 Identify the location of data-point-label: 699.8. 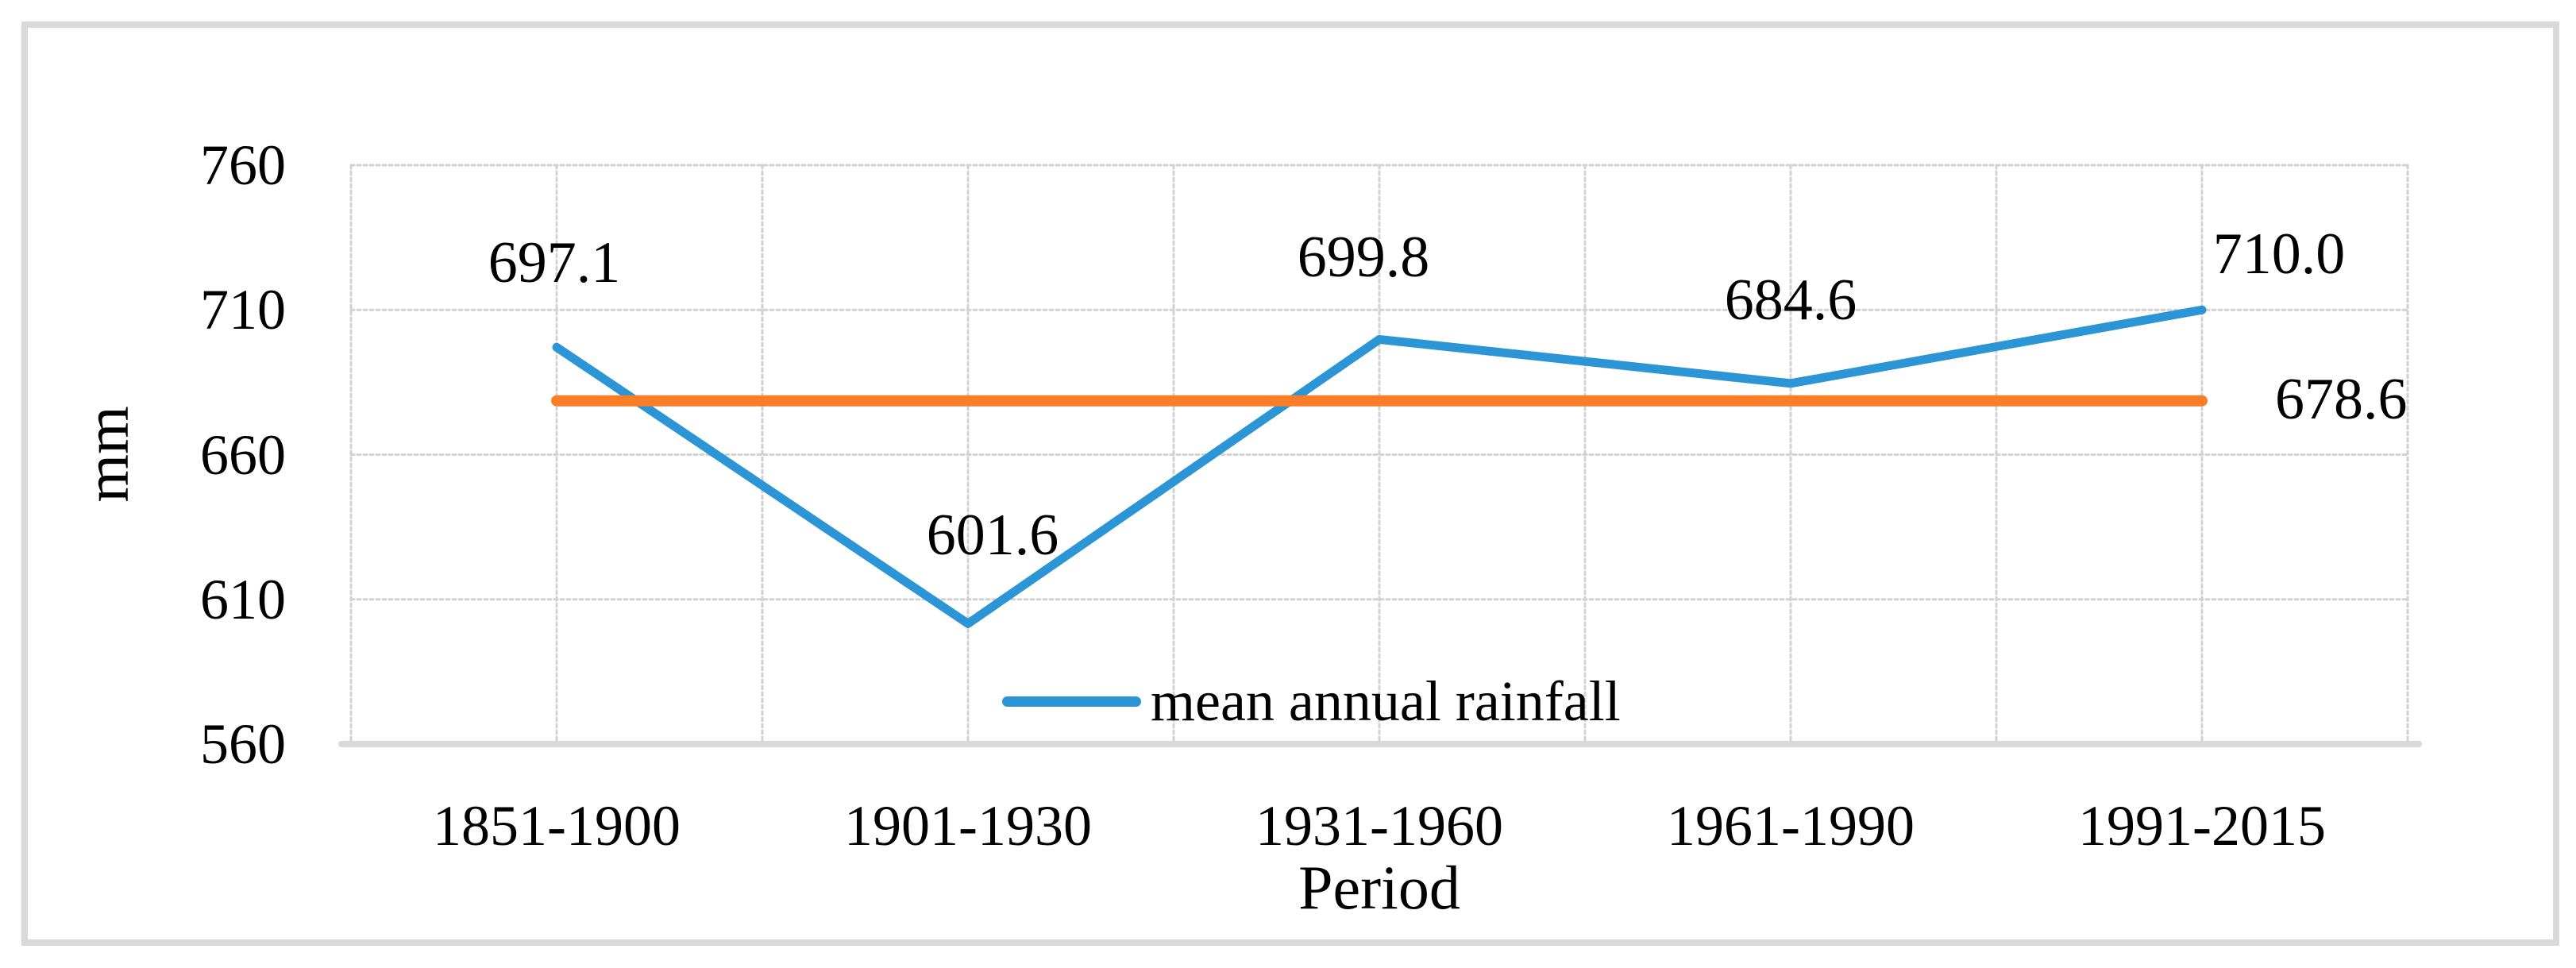
(1363, 258).